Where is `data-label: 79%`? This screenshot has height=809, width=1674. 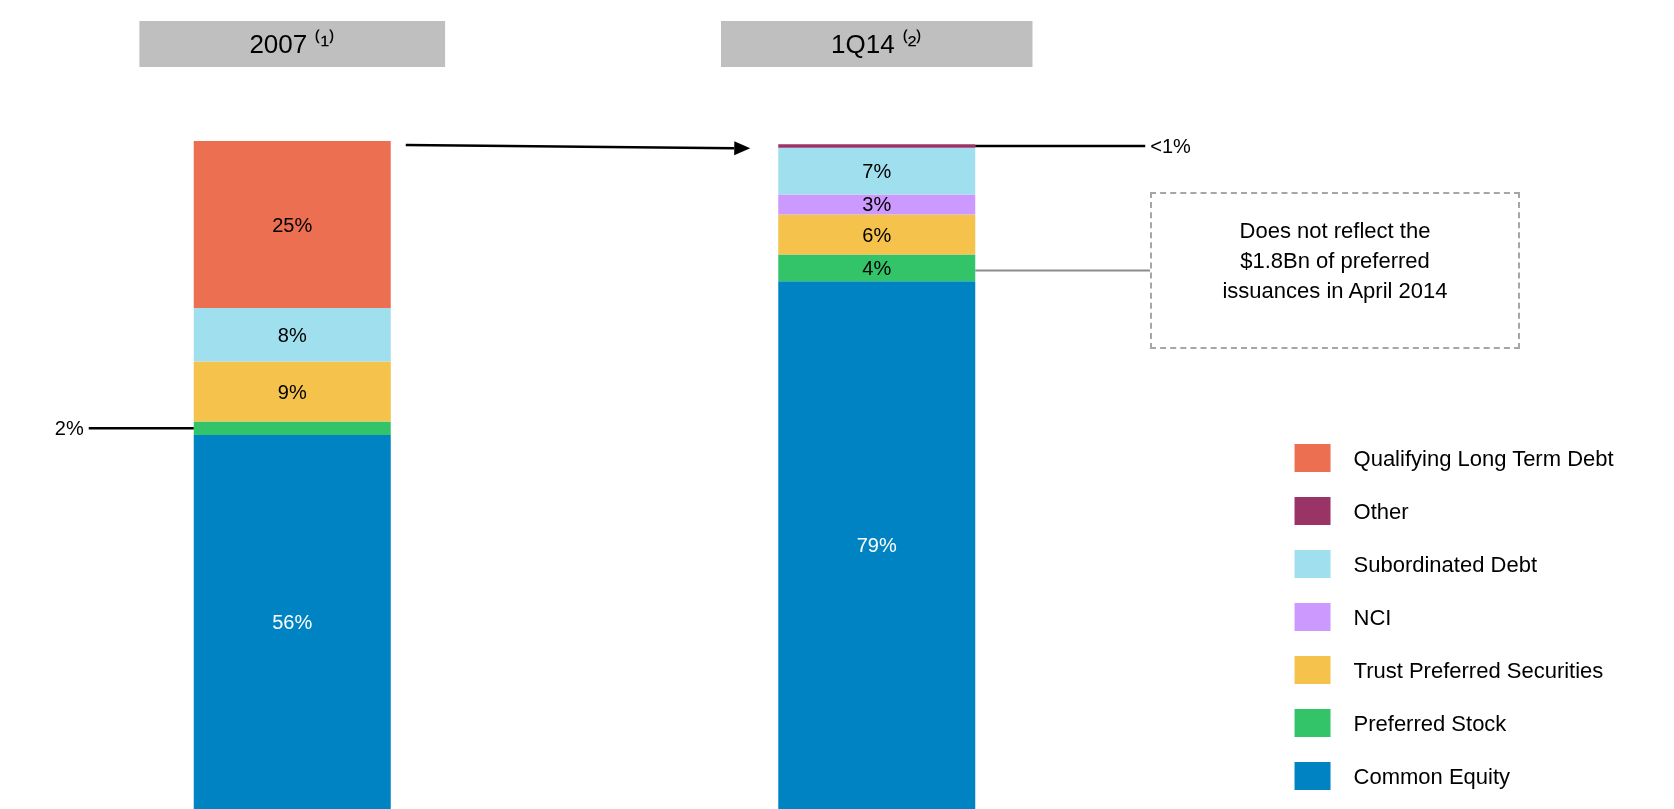
data-label: 79% is located at coordinates (876, 545).